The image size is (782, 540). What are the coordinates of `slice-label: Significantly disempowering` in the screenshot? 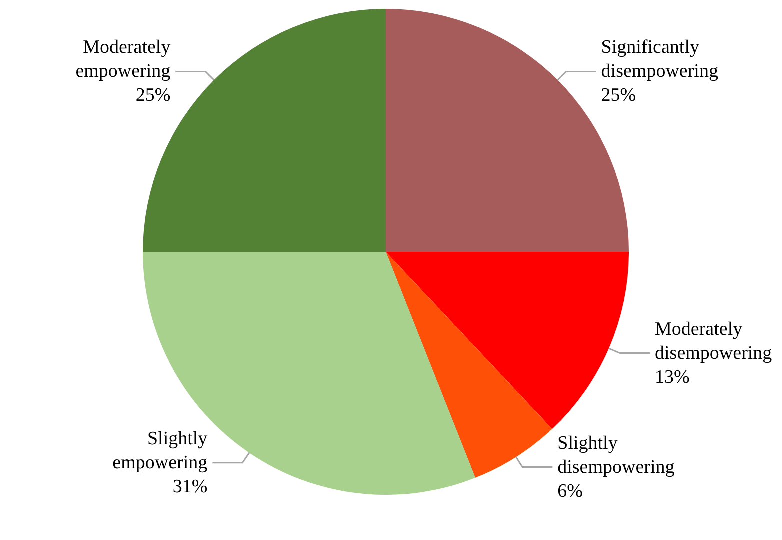 It's located at (660, 59).